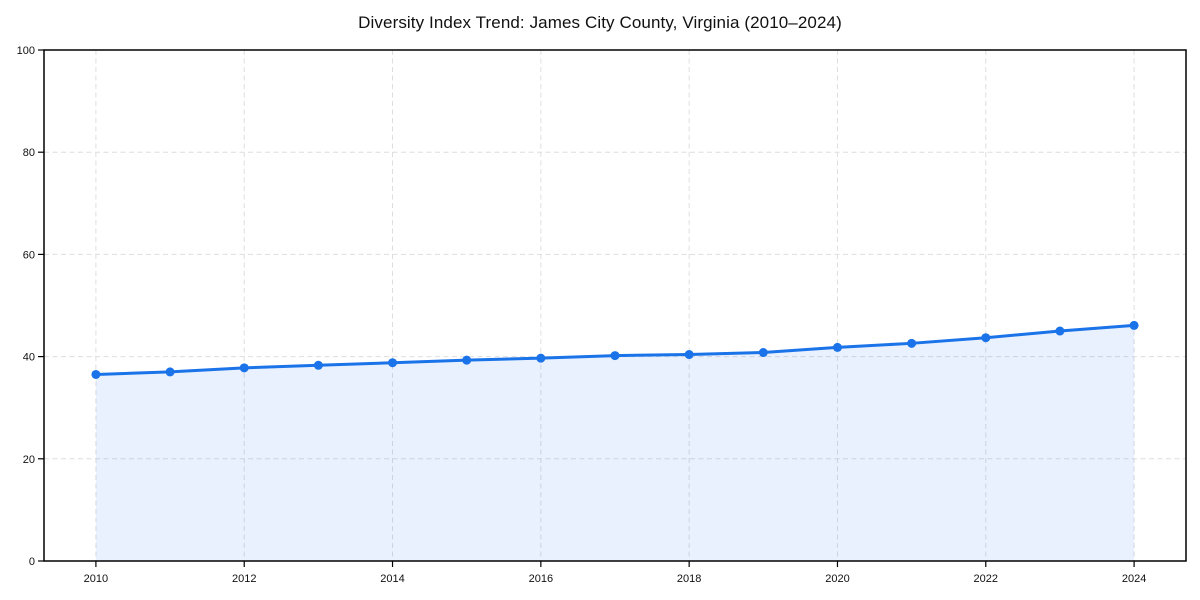  What do you see at coordinates (837, 579) in the screenshot?
I see `x-tick-label: 2020` at bounding box center [837, 579].